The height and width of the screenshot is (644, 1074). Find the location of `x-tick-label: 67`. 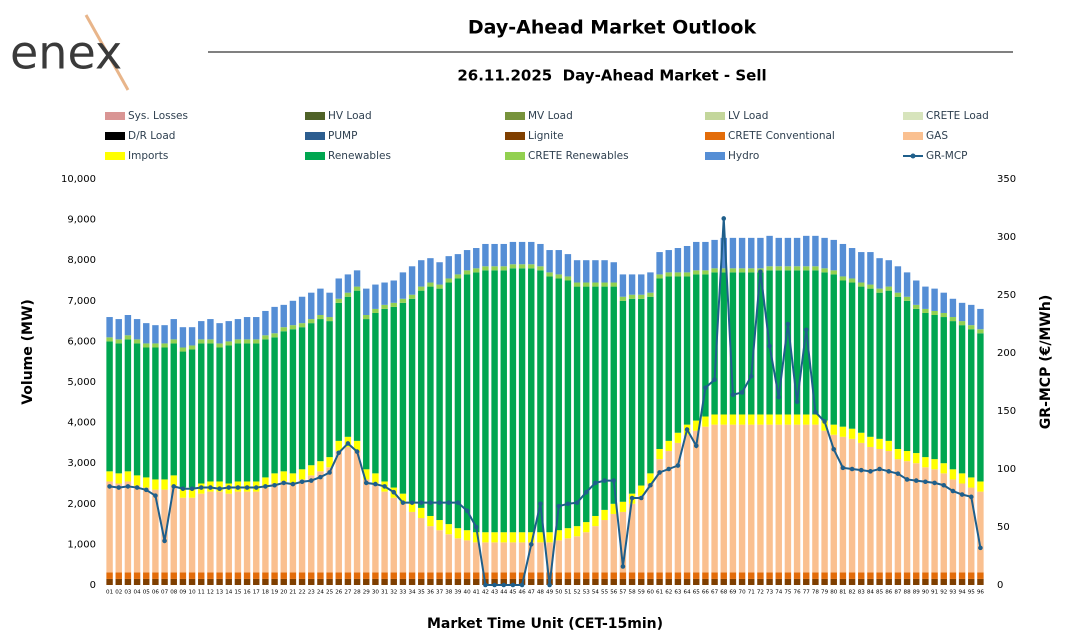

x-tick-label: 67 is located at coordinates (715, 593).